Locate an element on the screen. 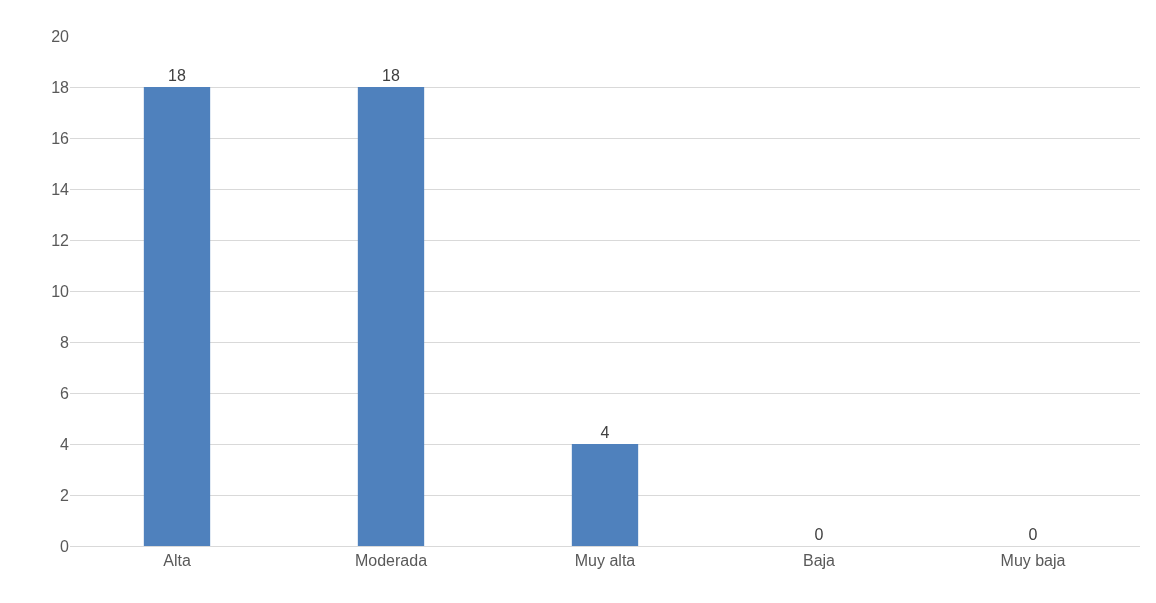 This screenshot has width=1156, height=603. x-tick-label: Alta is located at coordinates (177, 561).